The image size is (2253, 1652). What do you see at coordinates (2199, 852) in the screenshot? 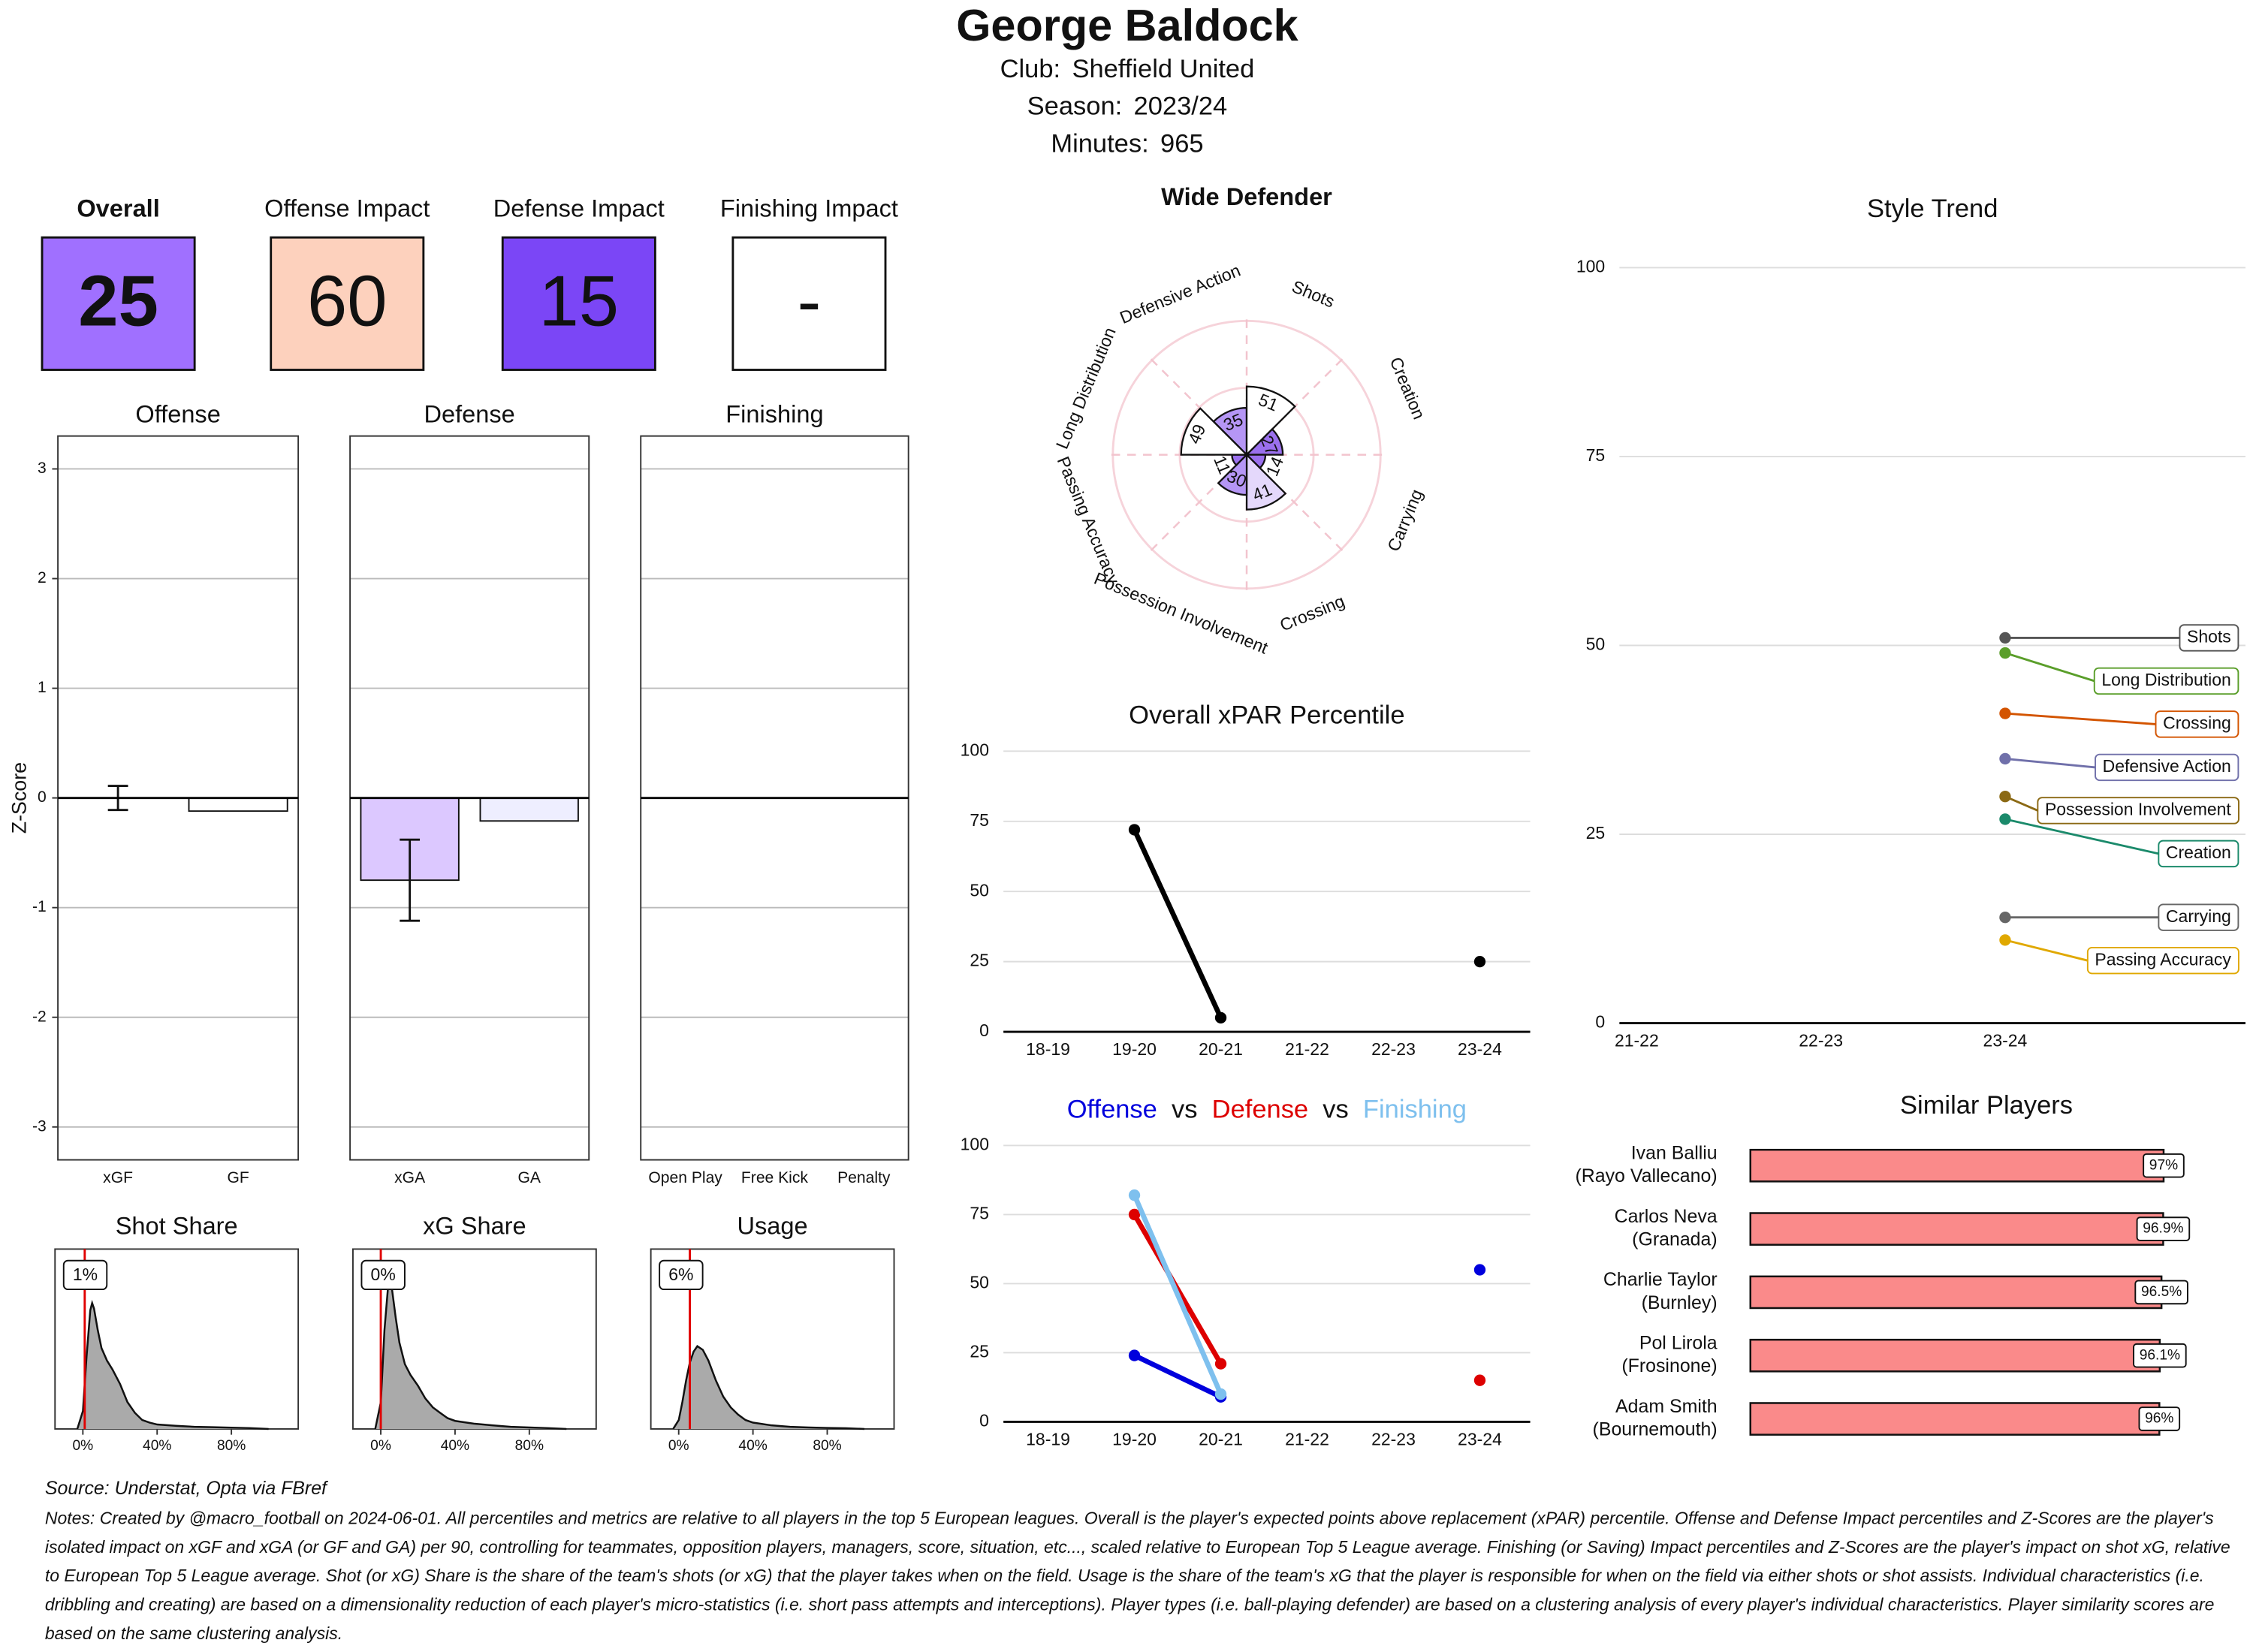
I see `end-label: Creation` at bounding box center [2199, 852].